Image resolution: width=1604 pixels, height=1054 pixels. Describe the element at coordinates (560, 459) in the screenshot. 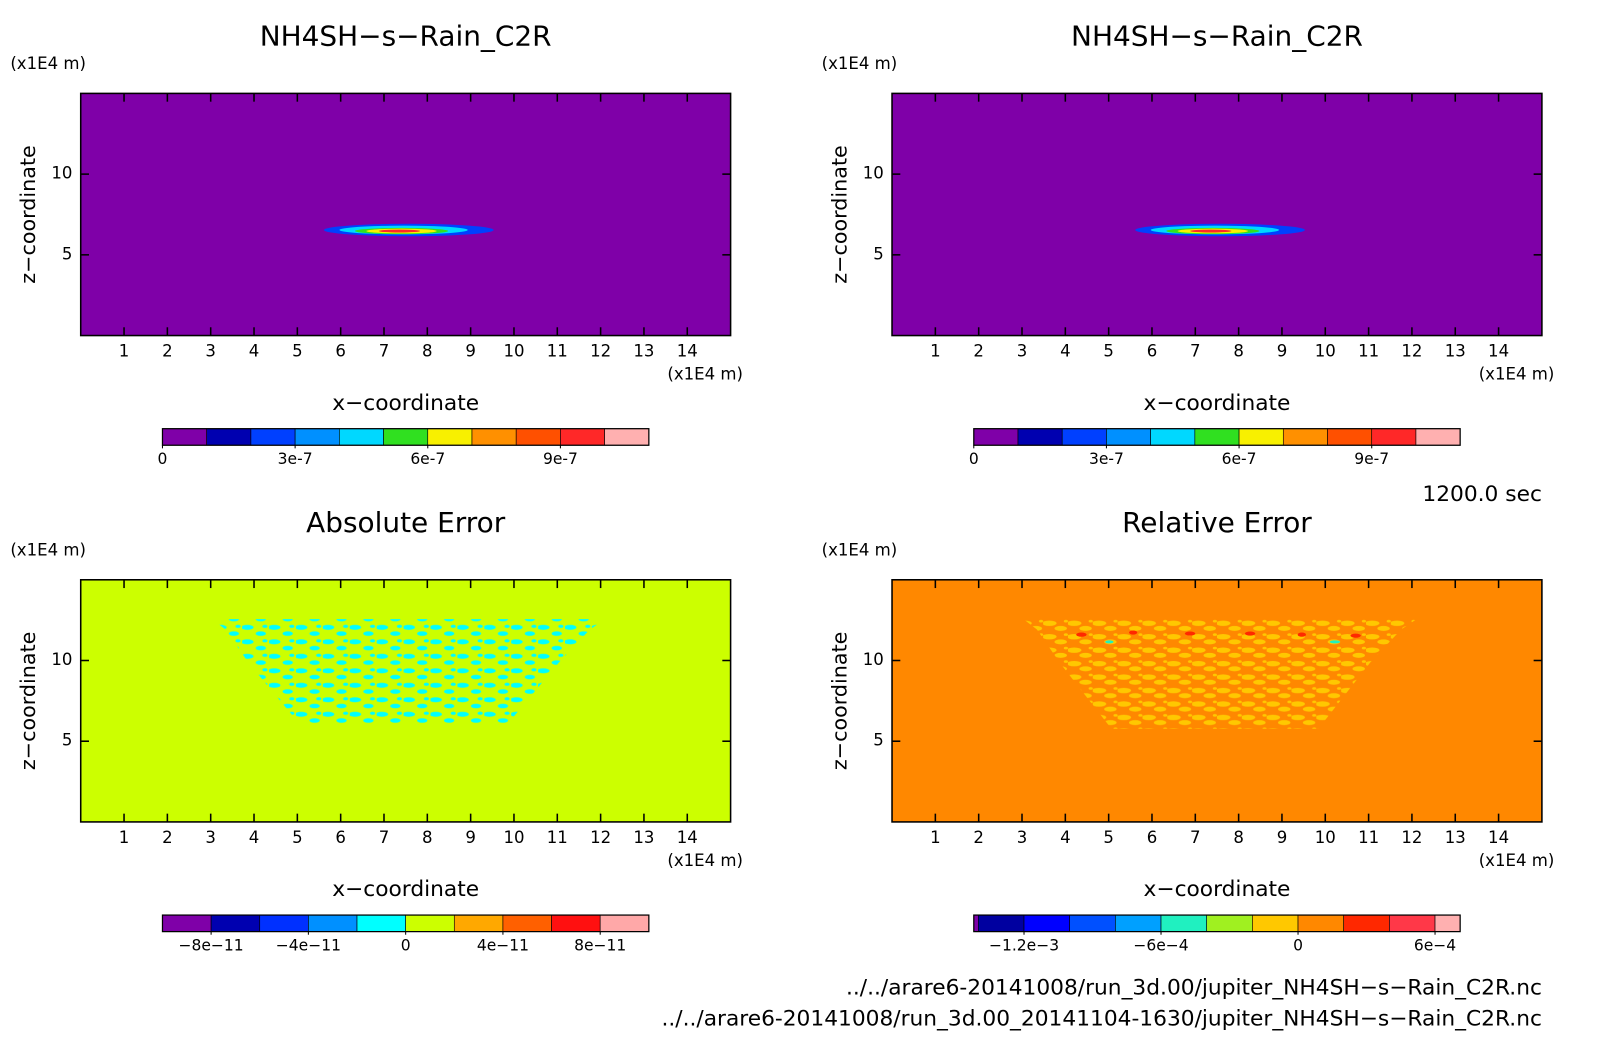

I see `colorbar-tick-label: 9e-7` at that location.